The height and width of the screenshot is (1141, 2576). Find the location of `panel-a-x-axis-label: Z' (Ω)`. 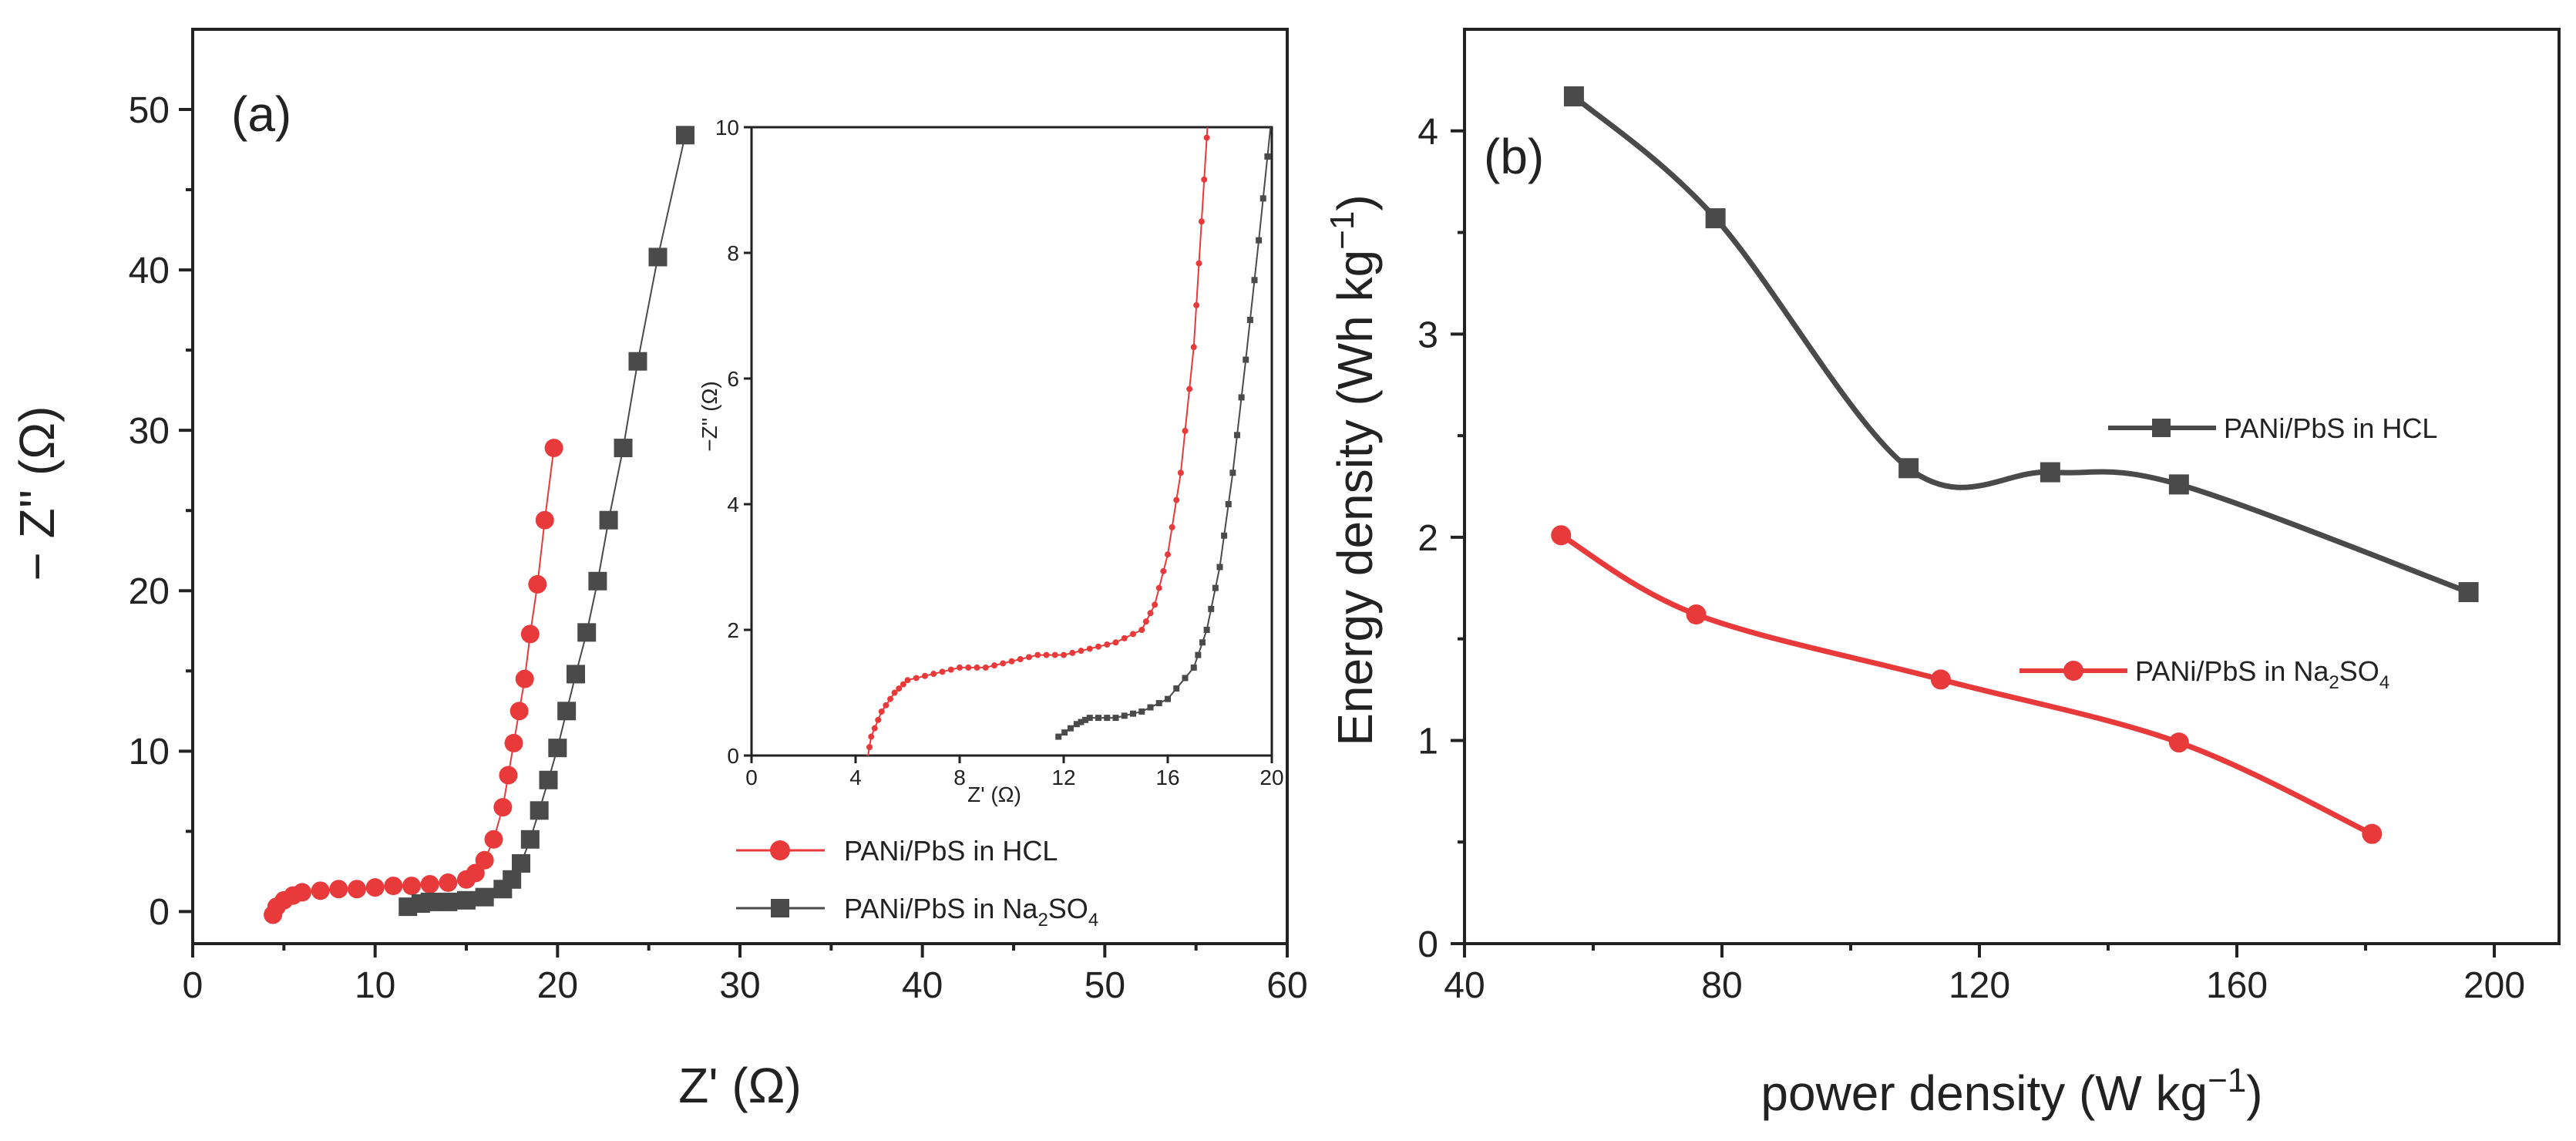

panel-a-x-axis-label: Z' (Ω) is located at coordinates (740, 1085).